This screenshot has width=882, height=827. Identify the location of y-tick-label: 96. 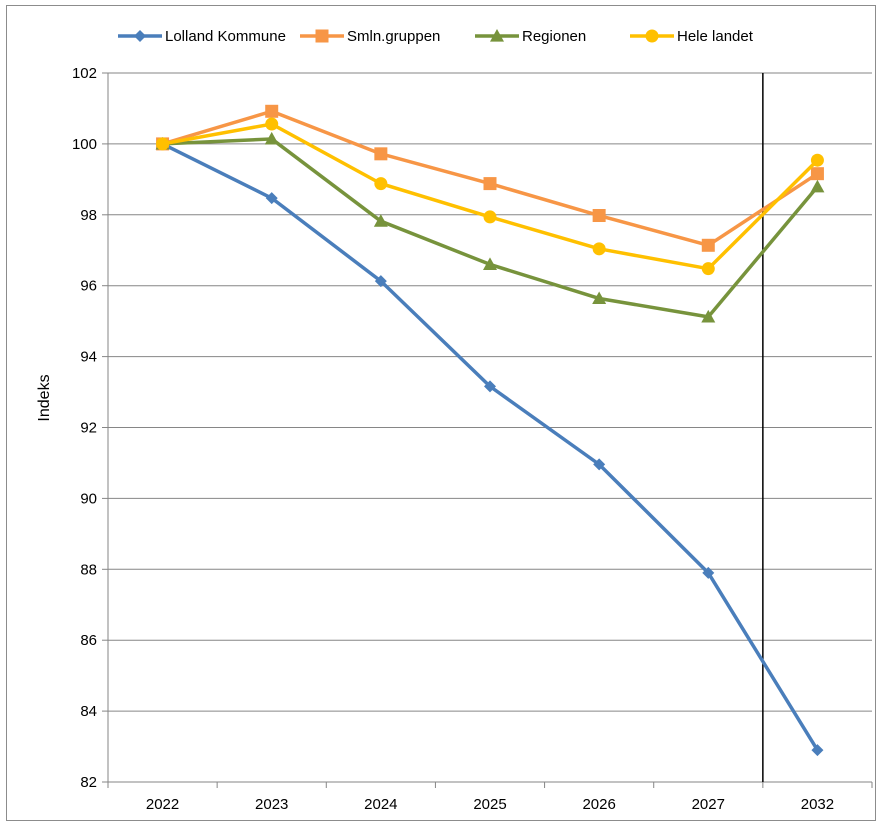
(88, 286).